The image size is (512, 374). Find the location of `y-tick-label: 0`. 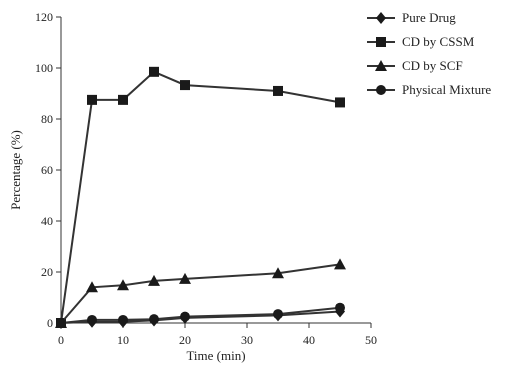

y-tick-label: 0 is located at coordinates (50, 323).